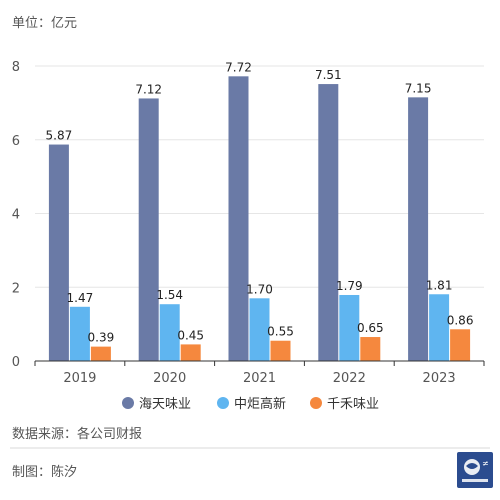  What do you see at coordinates (238, 67) in the screenshot?
I see `data-label: 7.72` at bounding box center [238, 67].